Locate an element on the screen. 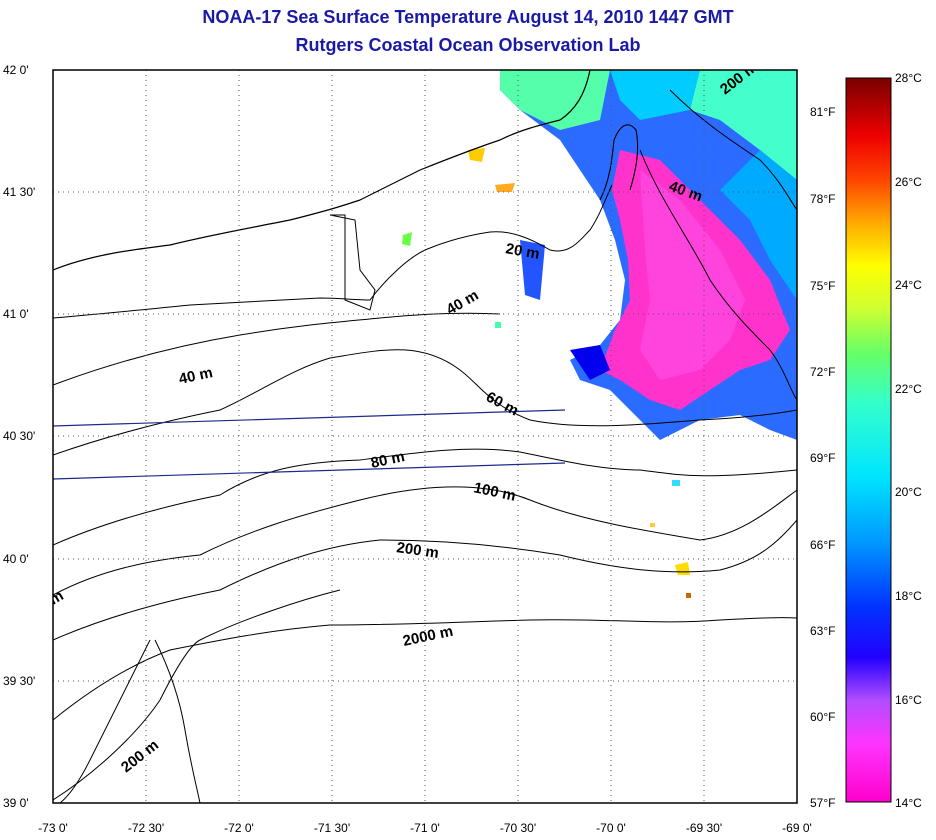 This screenshot has height=840, width=936. lat-label: 42 0' is located at coordinates (16, 70).